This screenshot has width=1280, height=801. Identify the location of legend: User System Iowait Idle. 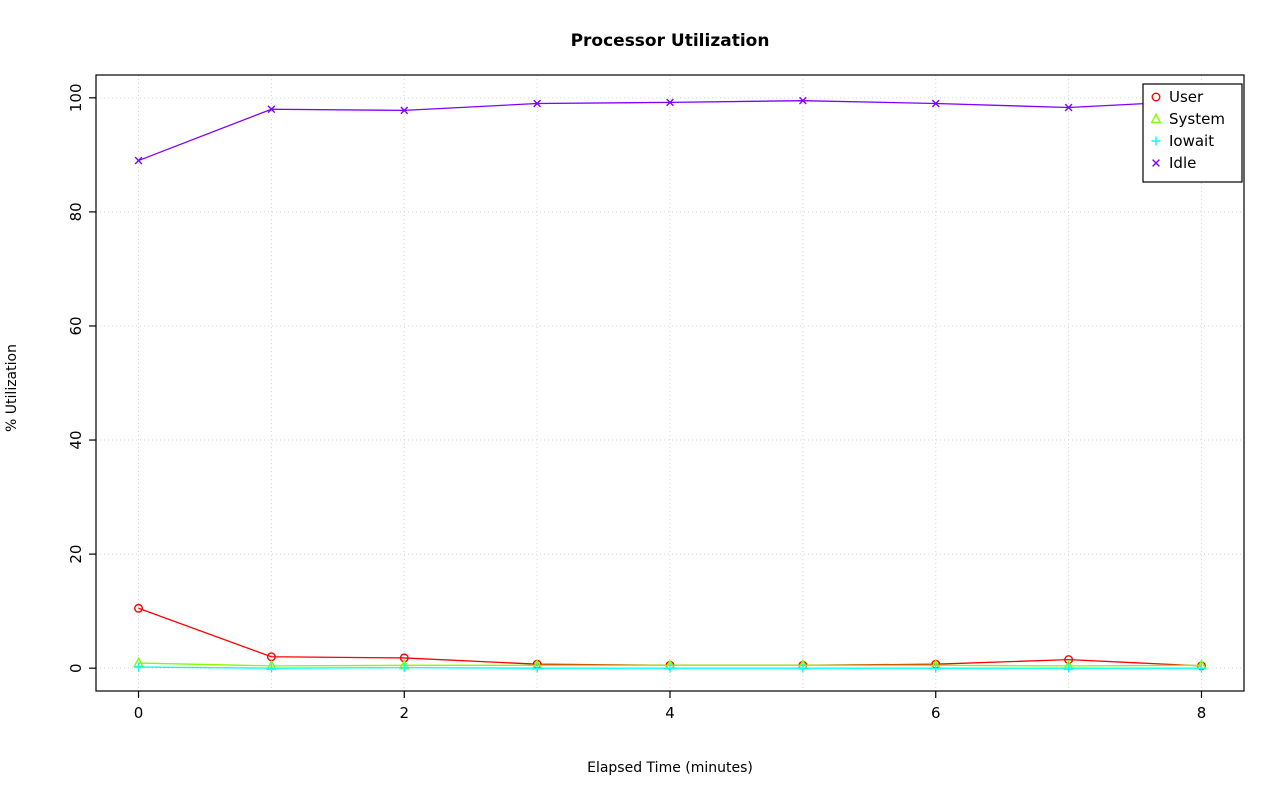
(1192, 133).